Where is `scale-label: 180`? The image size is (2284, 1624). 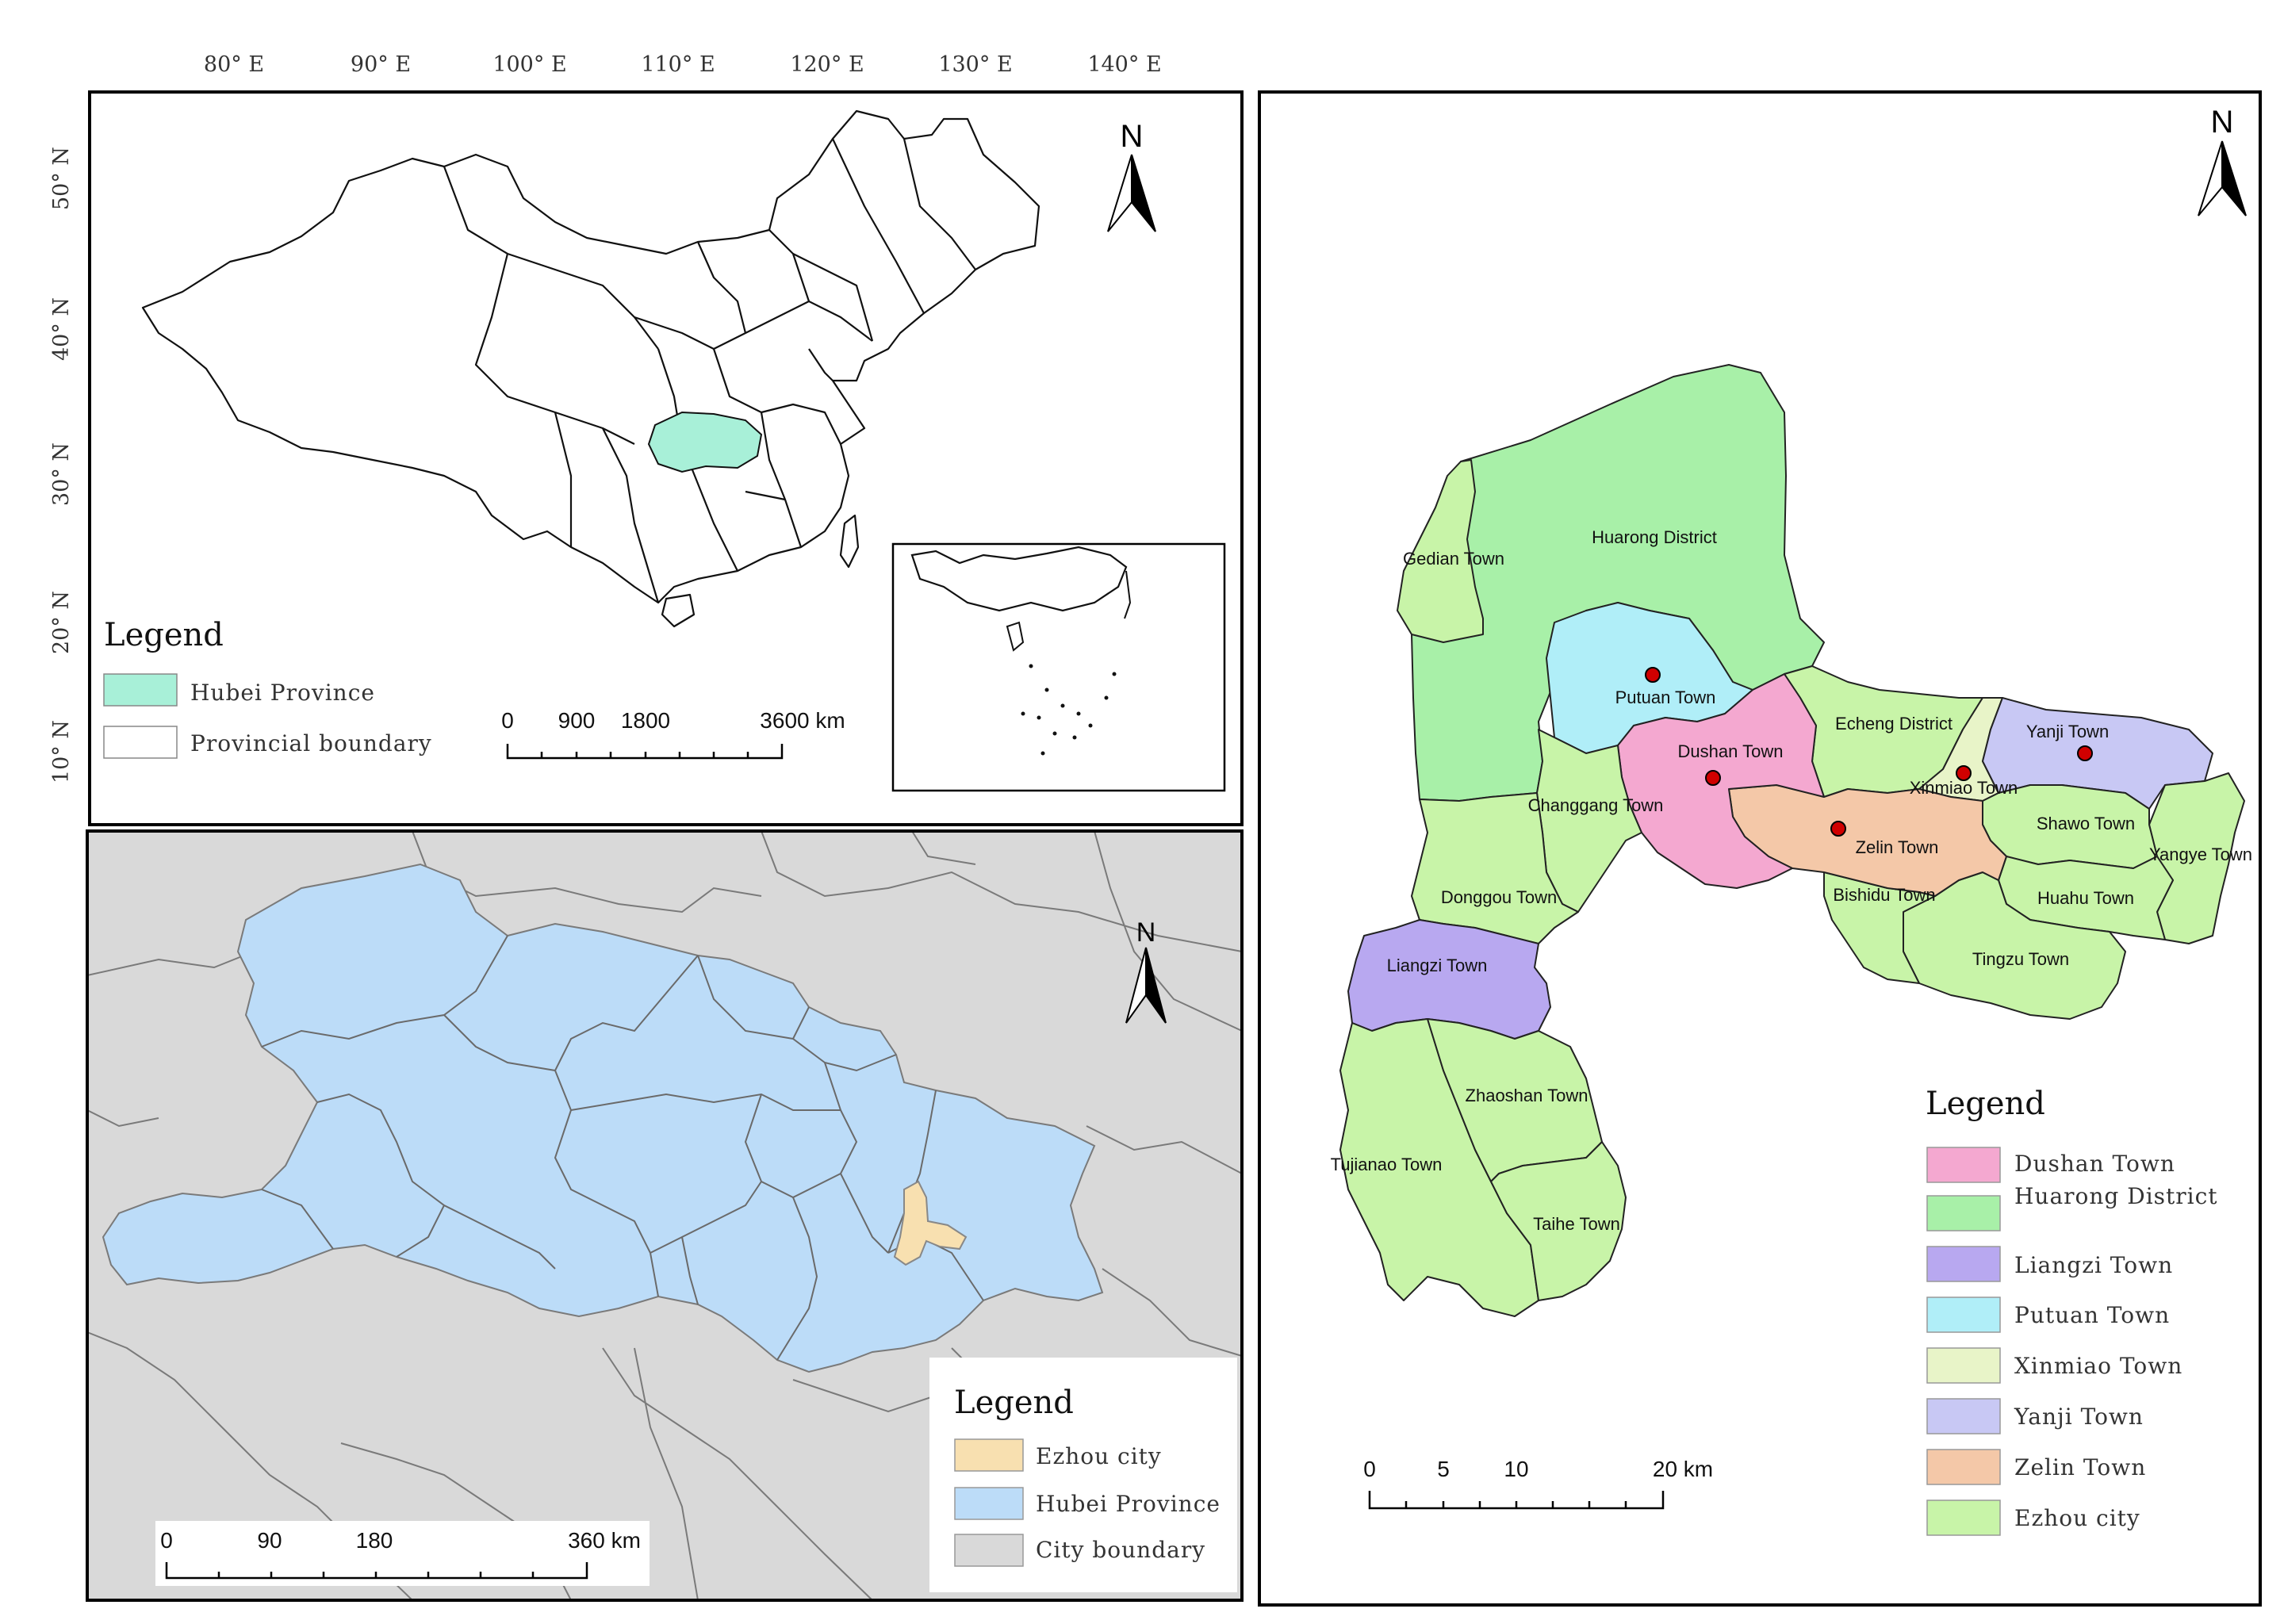
scale-label: 180 is located at coordinates (374, 1540).